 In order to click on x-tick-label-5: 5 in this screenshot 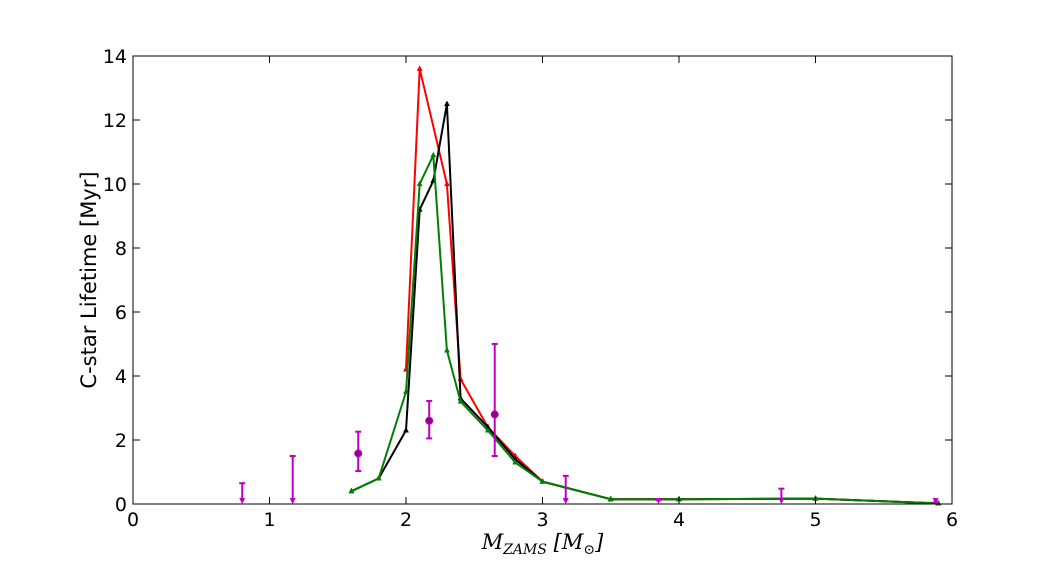, I will do `click(815, 520)`.